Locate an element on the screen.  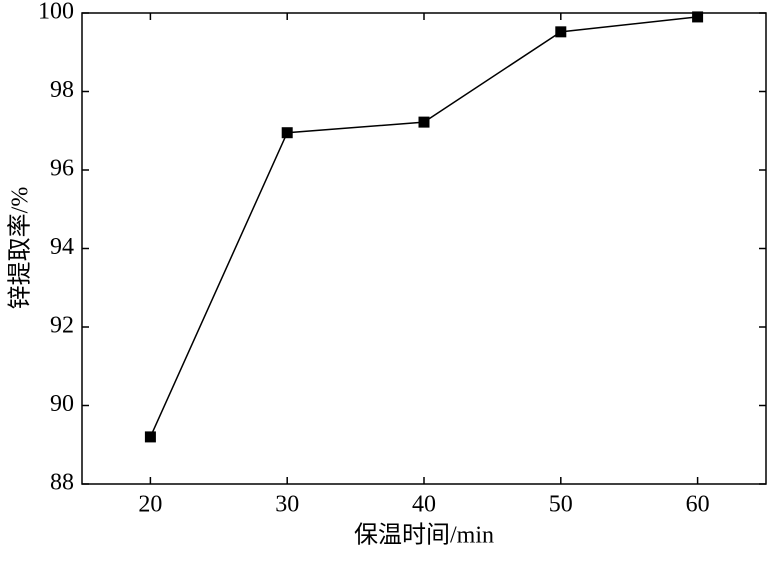
x-tick-label: 20 is located at coordinates (150, 505).